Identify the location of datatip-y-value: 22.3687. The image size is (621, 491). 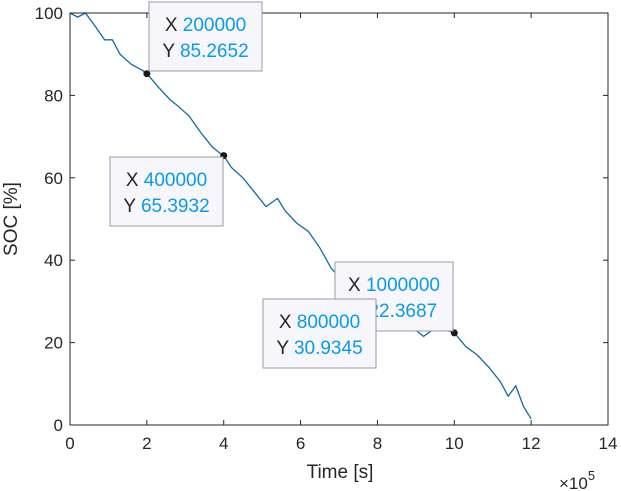
(402, 311).